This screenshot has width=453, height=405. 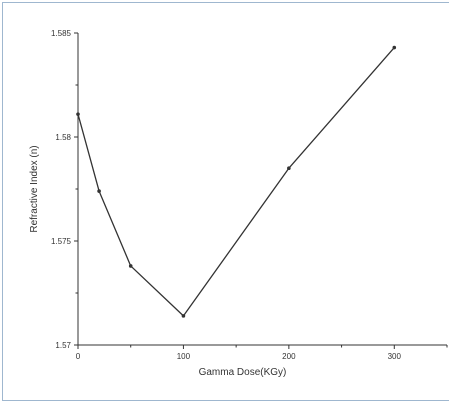 What do you see at coordinates (61, 241) in the screenshot?
I see `y-tick-label: 1.575` at bounding box center [61, 241].